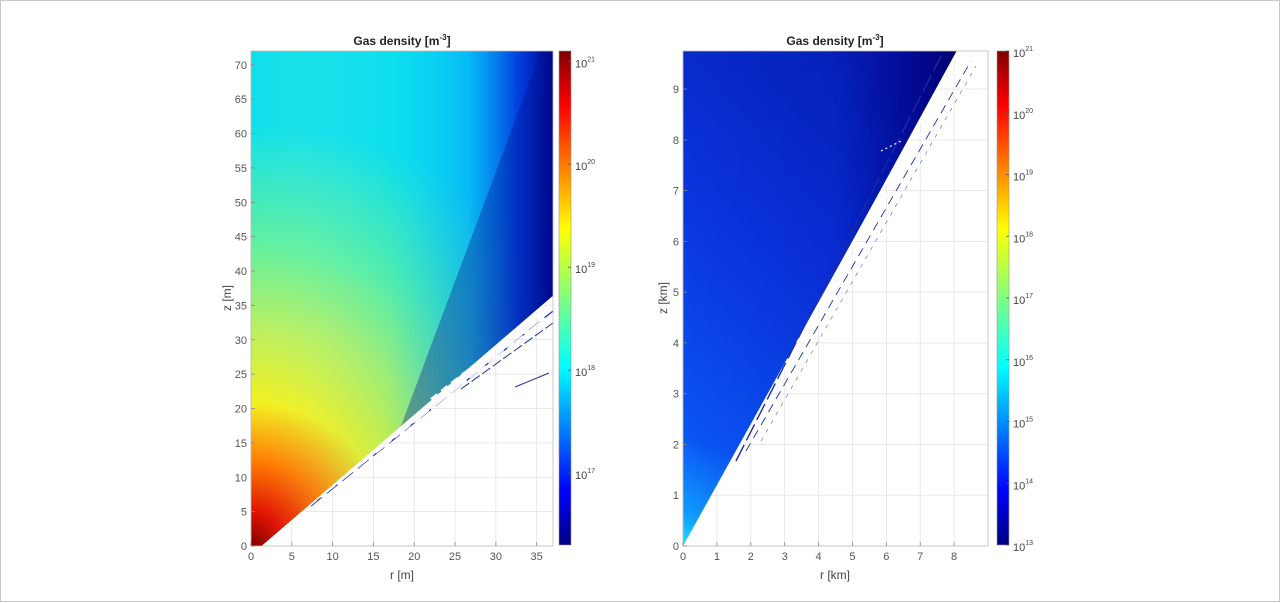 The width and height of the screenshot is (1280, 603). What do you see at coordinates (496, 557) in the screenshot?
I see `x-tick-label: 30` at bounding box center [496, 557].